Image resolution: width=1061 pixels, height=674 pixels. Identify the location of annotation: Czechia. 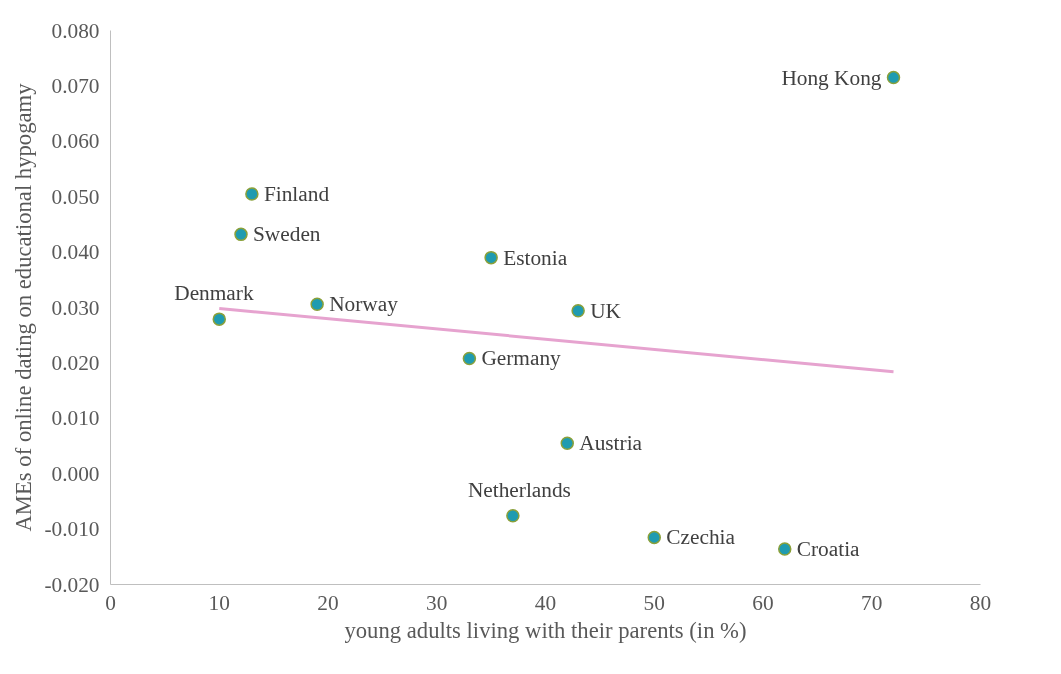
(701, 537).